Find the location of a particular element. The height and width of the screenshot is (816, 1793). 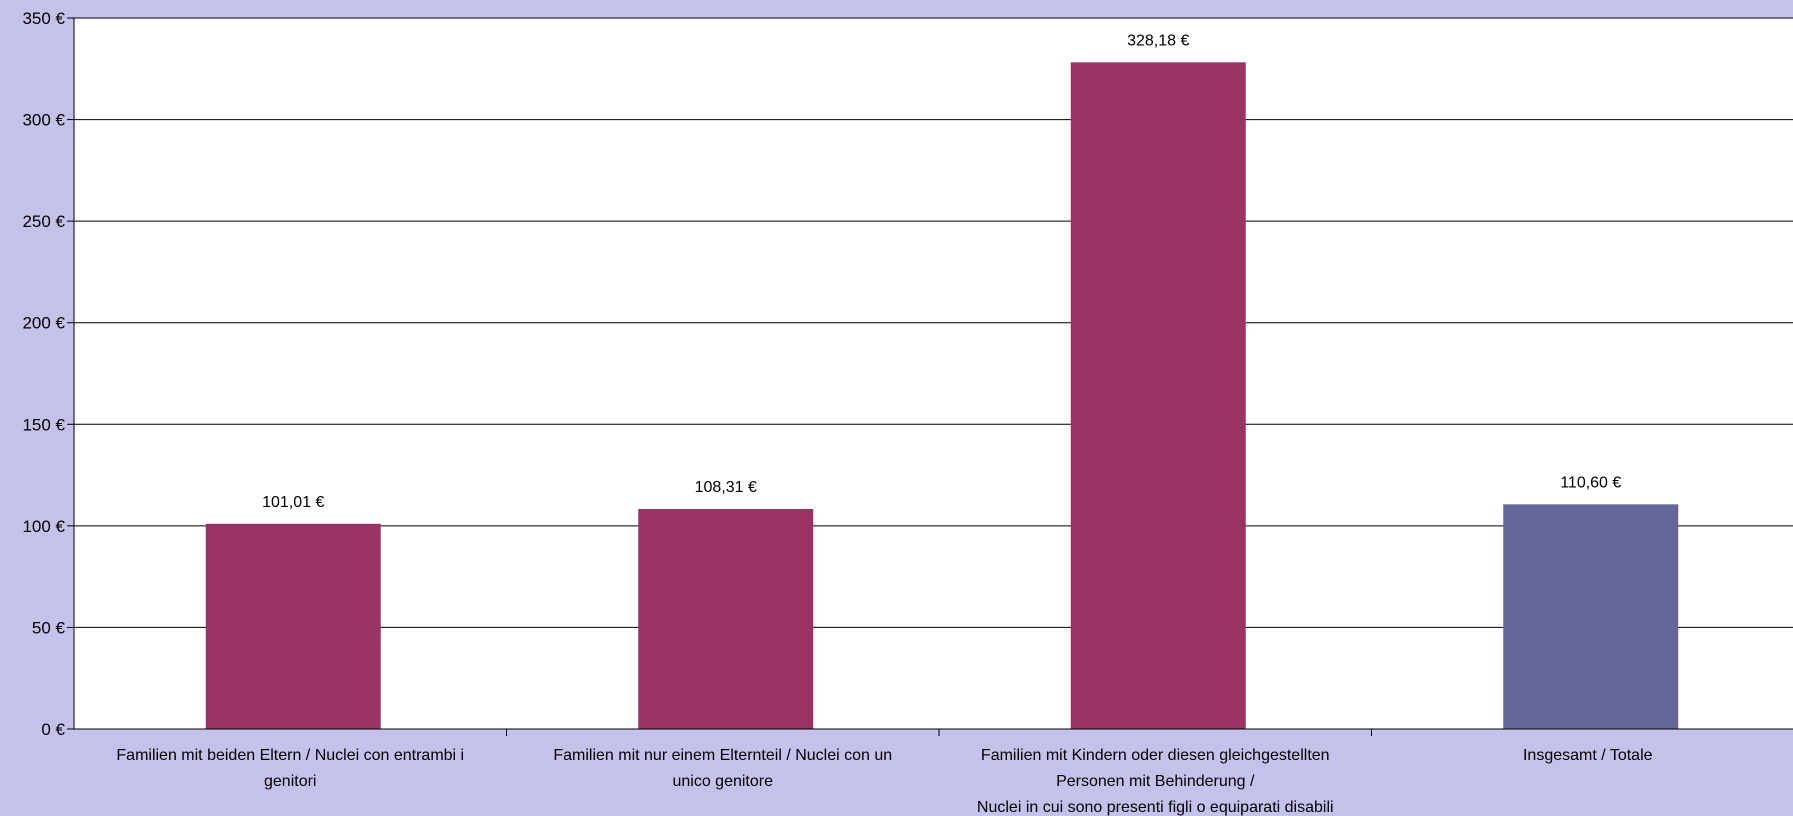

category-label-line: Insgesamt / Totale is located at coordinates (1588, 755).